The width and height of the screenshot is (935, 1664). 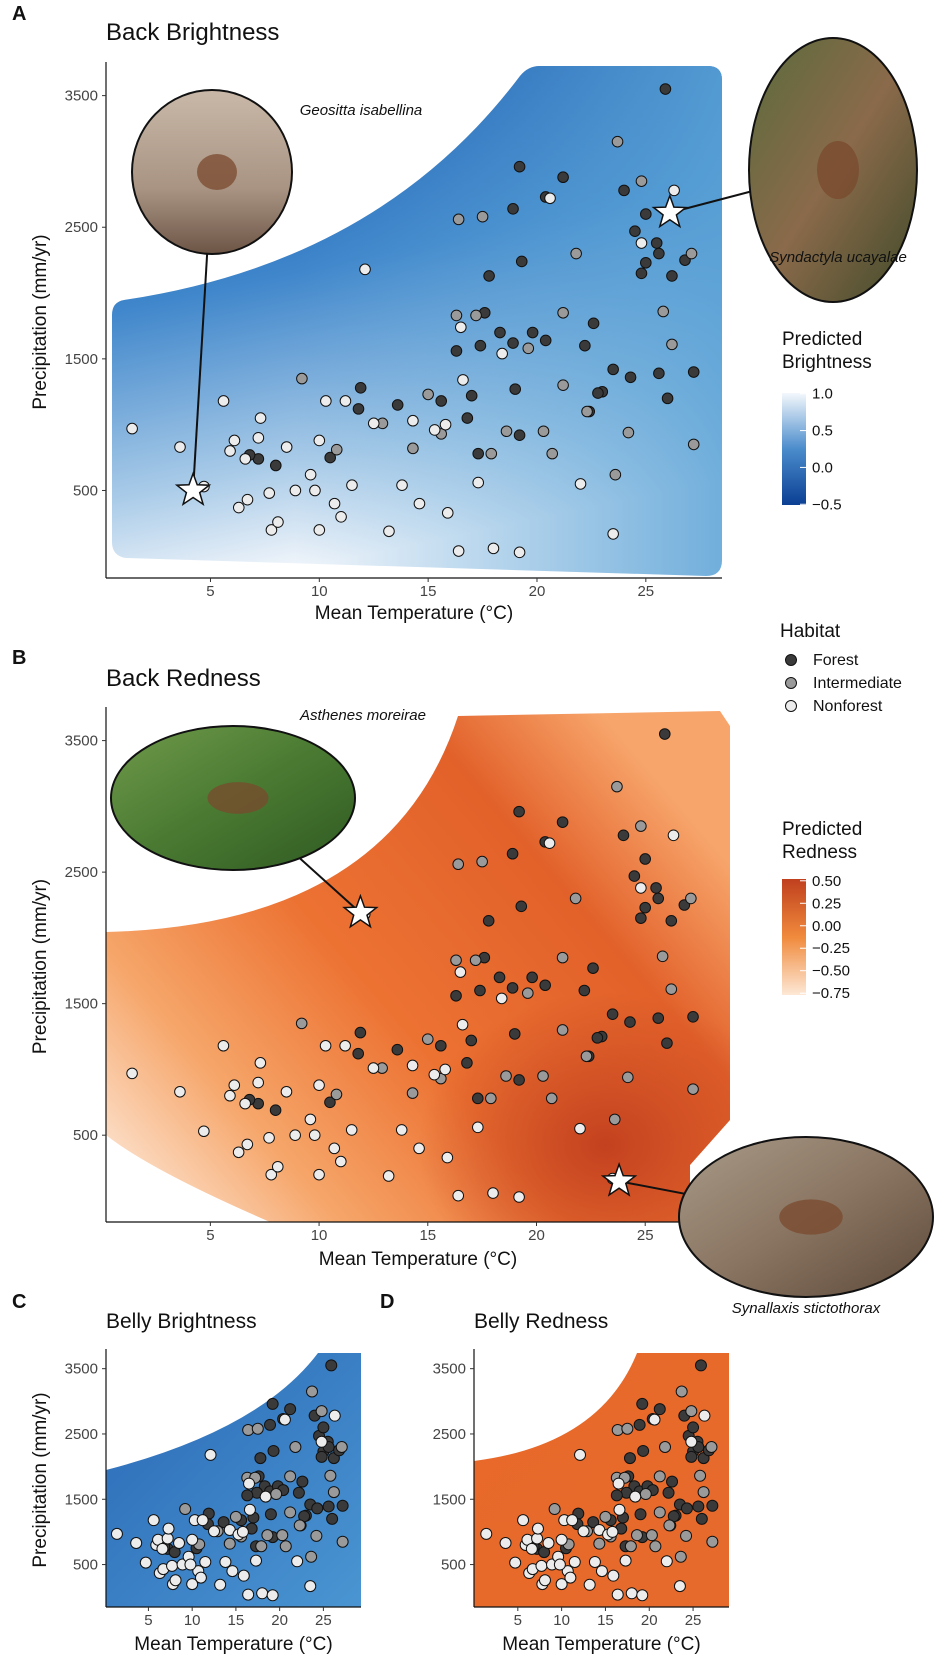 What do you see at coordinates (233, 1644) in the screenshot?
I see `x-axis-label: Mean Temperature (°C)` at bounding box center [233, 1644].